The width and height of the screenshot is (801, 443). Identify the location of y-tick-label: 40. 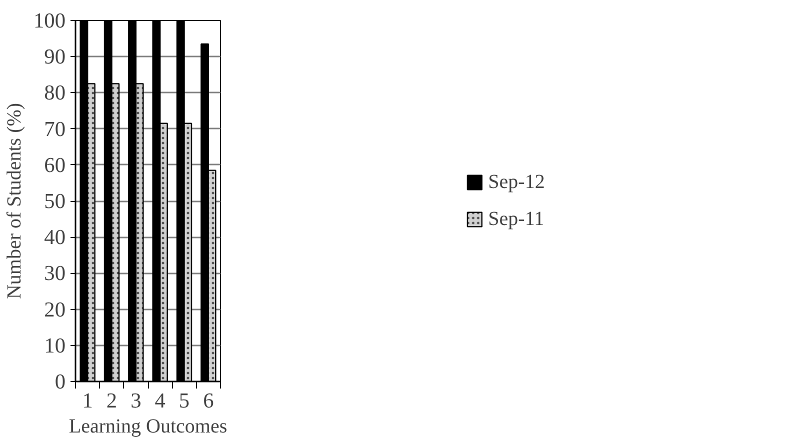
(55, 237).